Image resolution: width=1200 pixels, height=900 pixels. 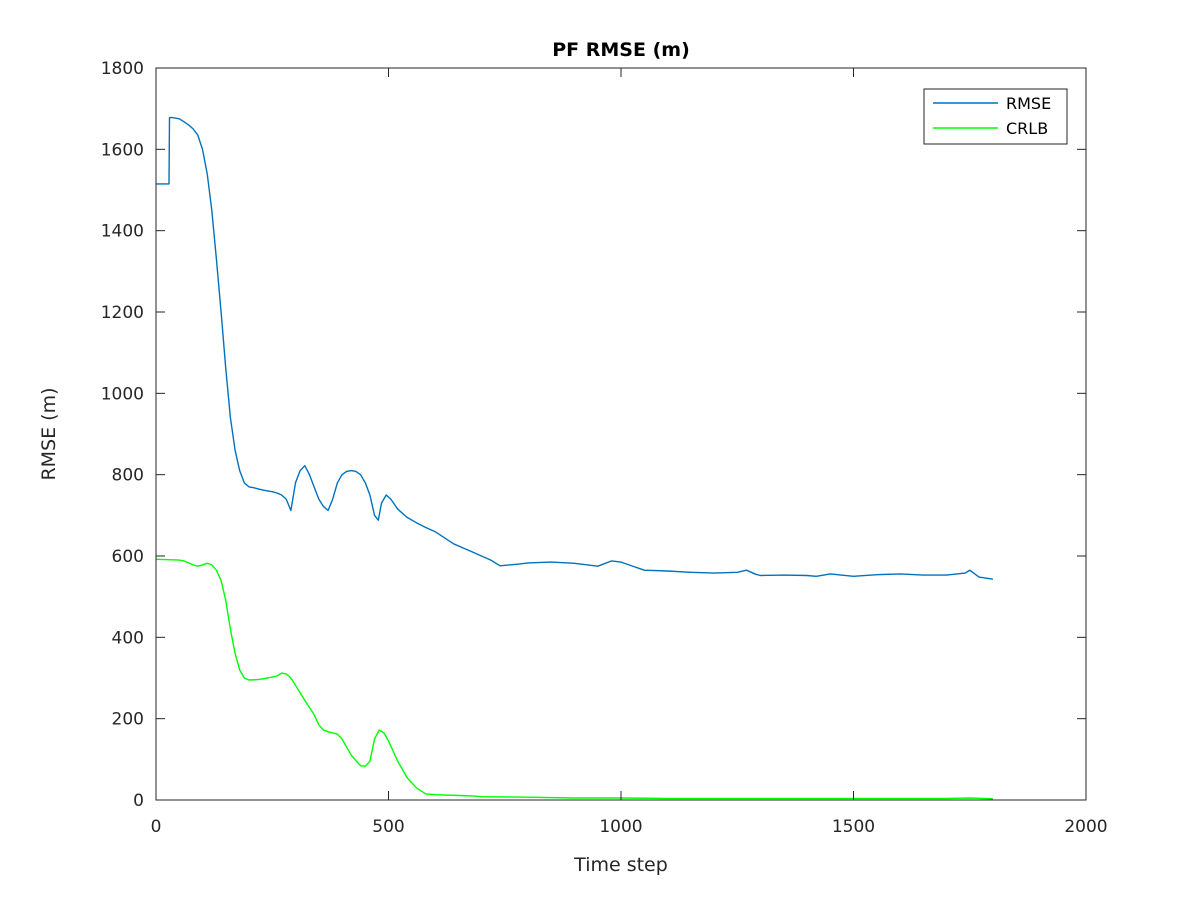 What do you see at coordinates (128, 638) in the screenshot?
I see `y-tick-label: 400` at bounding box center [128, 638].